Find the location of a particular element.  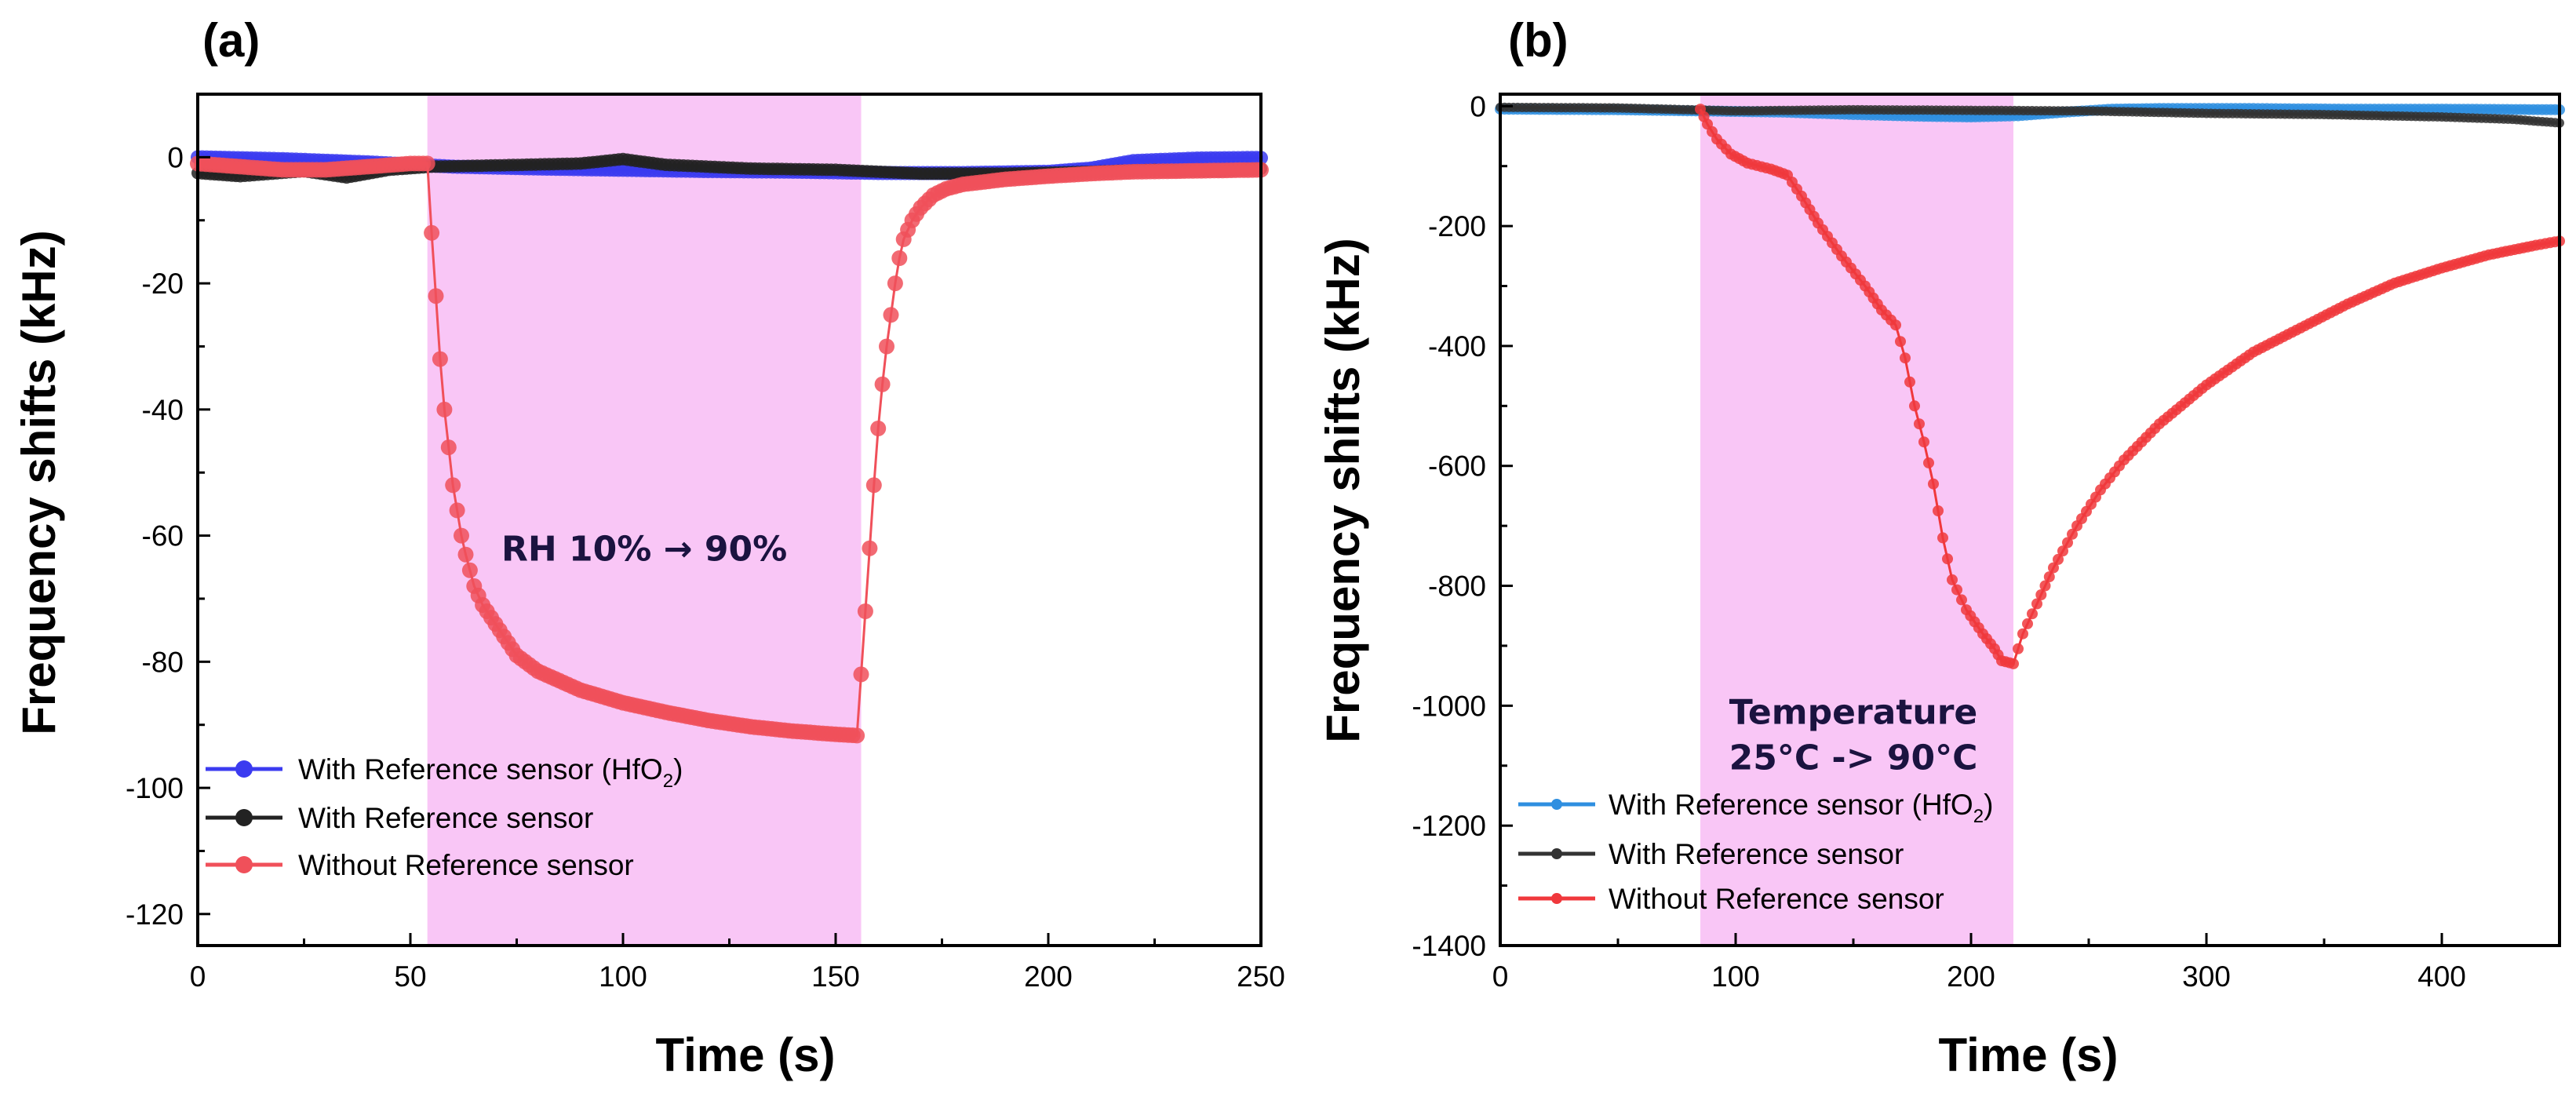

y-tick-label: -20 is located at coordinates (163, 284).